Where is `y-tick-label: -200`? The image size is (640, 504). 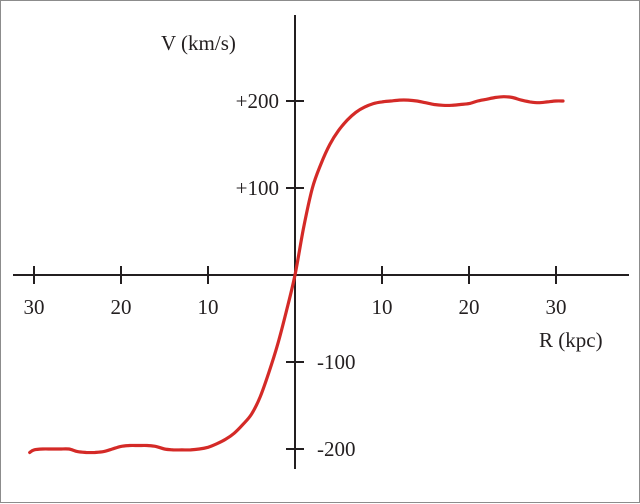 y-tick-label: -200 is located at coordinates (336, 449).